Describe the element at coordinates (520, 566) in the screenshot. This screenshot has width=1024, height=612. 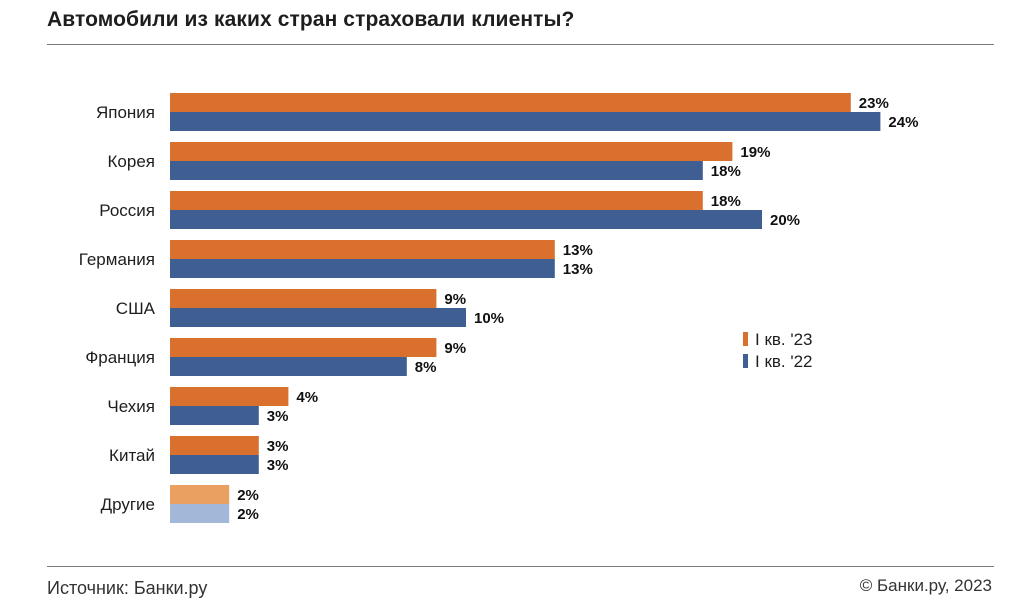
I see `bottom-divider` at that location.